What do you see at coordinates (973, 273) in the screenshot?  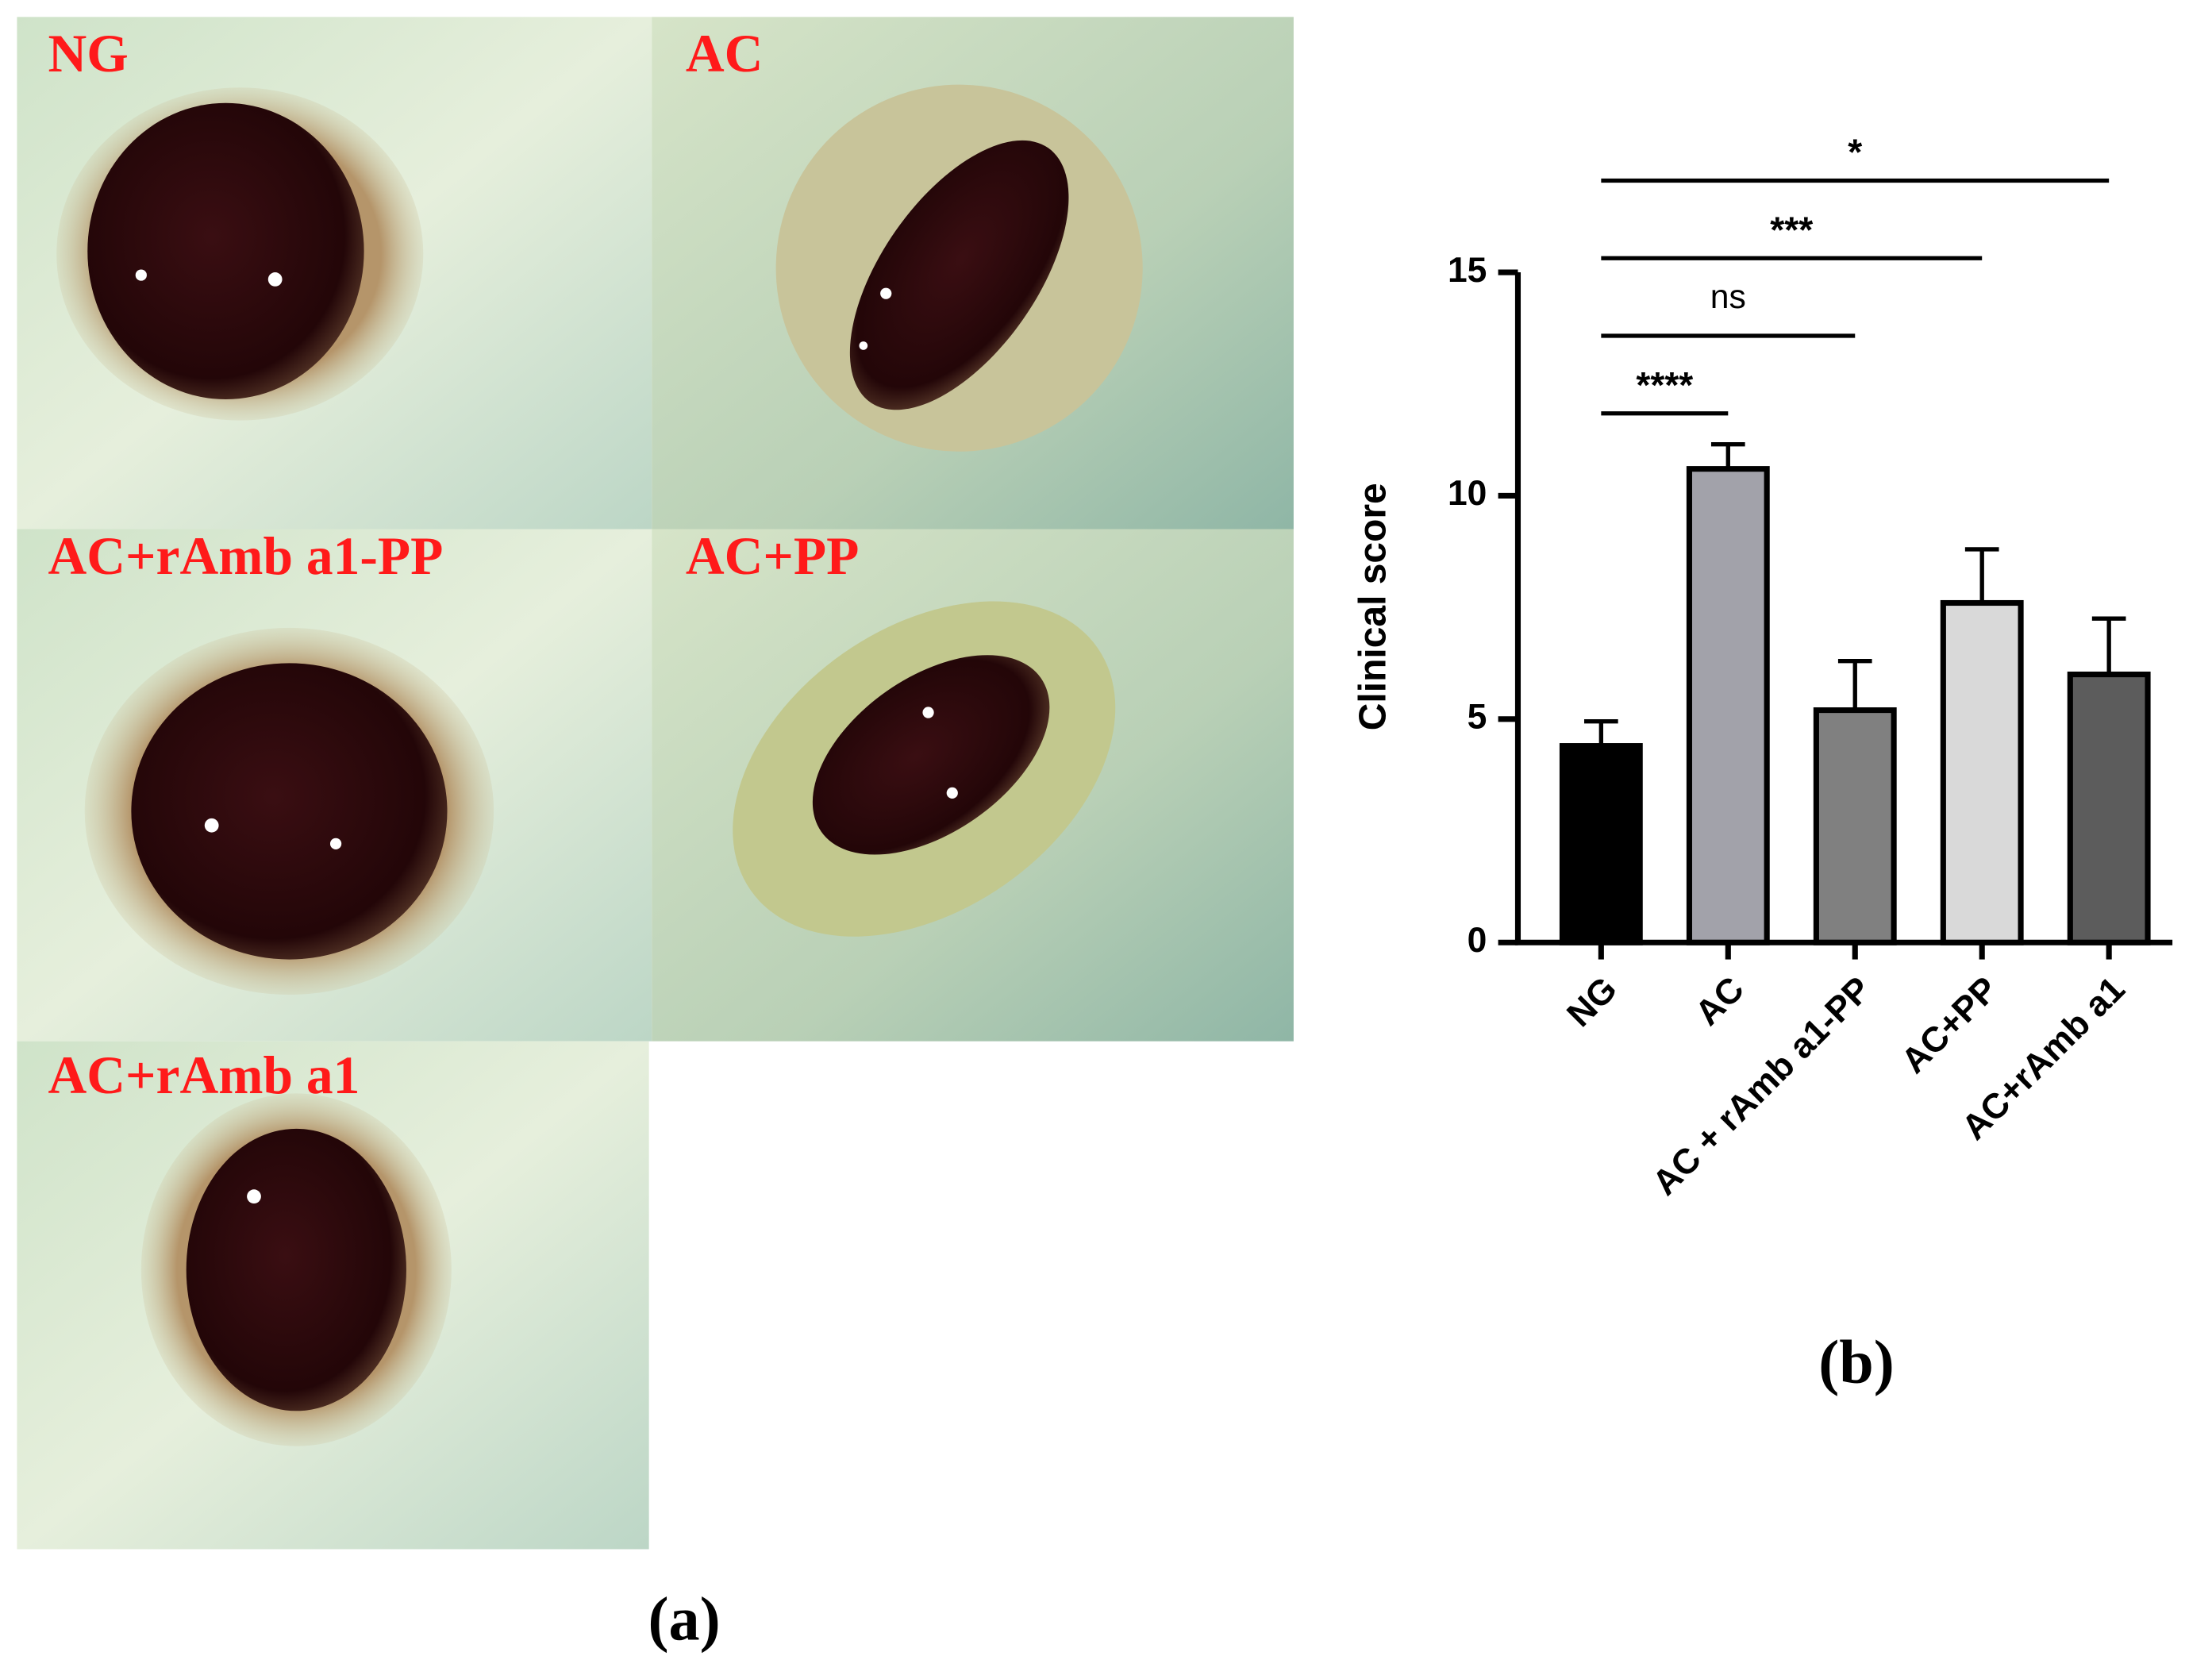 I see `photo-ac` at bounding box center [973, 273].